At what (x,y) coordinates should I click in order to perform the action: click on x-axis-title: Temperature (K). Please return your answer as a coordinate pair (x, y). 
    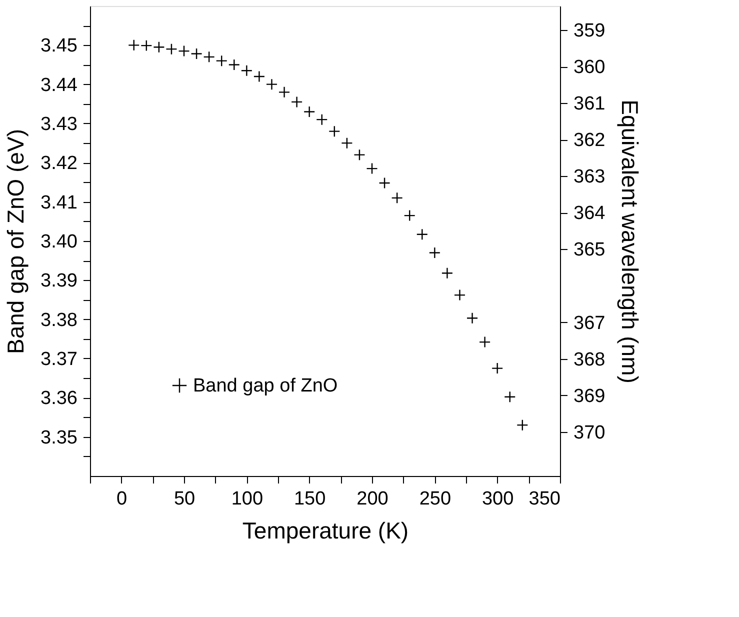
    Looking at the image, I should click on (325, 531).